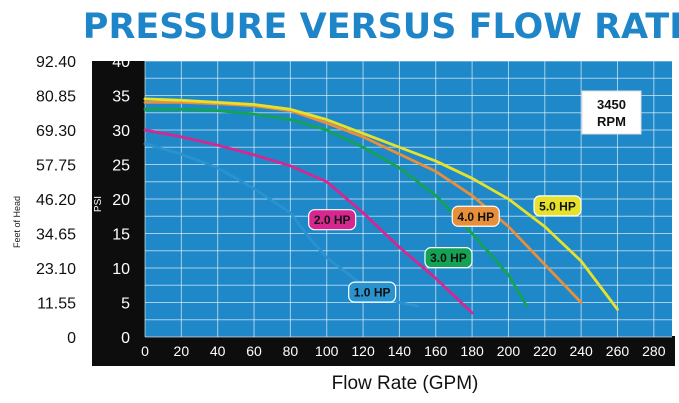  I want to click on feet-of-head-tick-label: 23.10, so click(56, 269).